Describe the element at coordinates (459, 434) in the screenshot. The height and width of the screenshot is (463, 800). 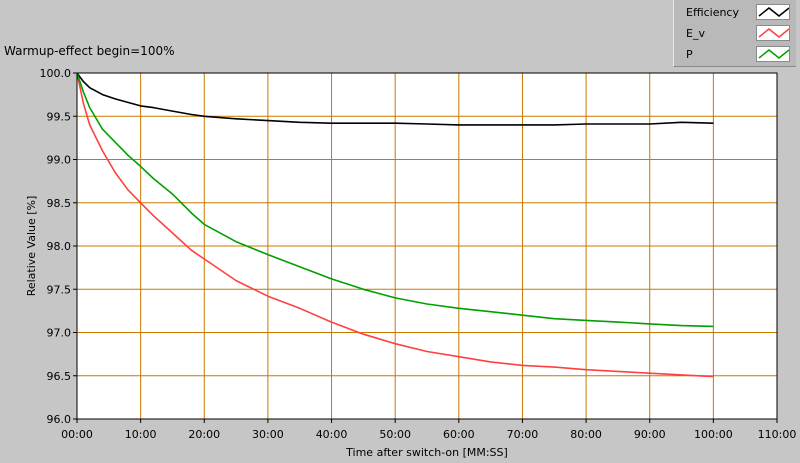
I see `x-tick-label: 60:00` at that location.